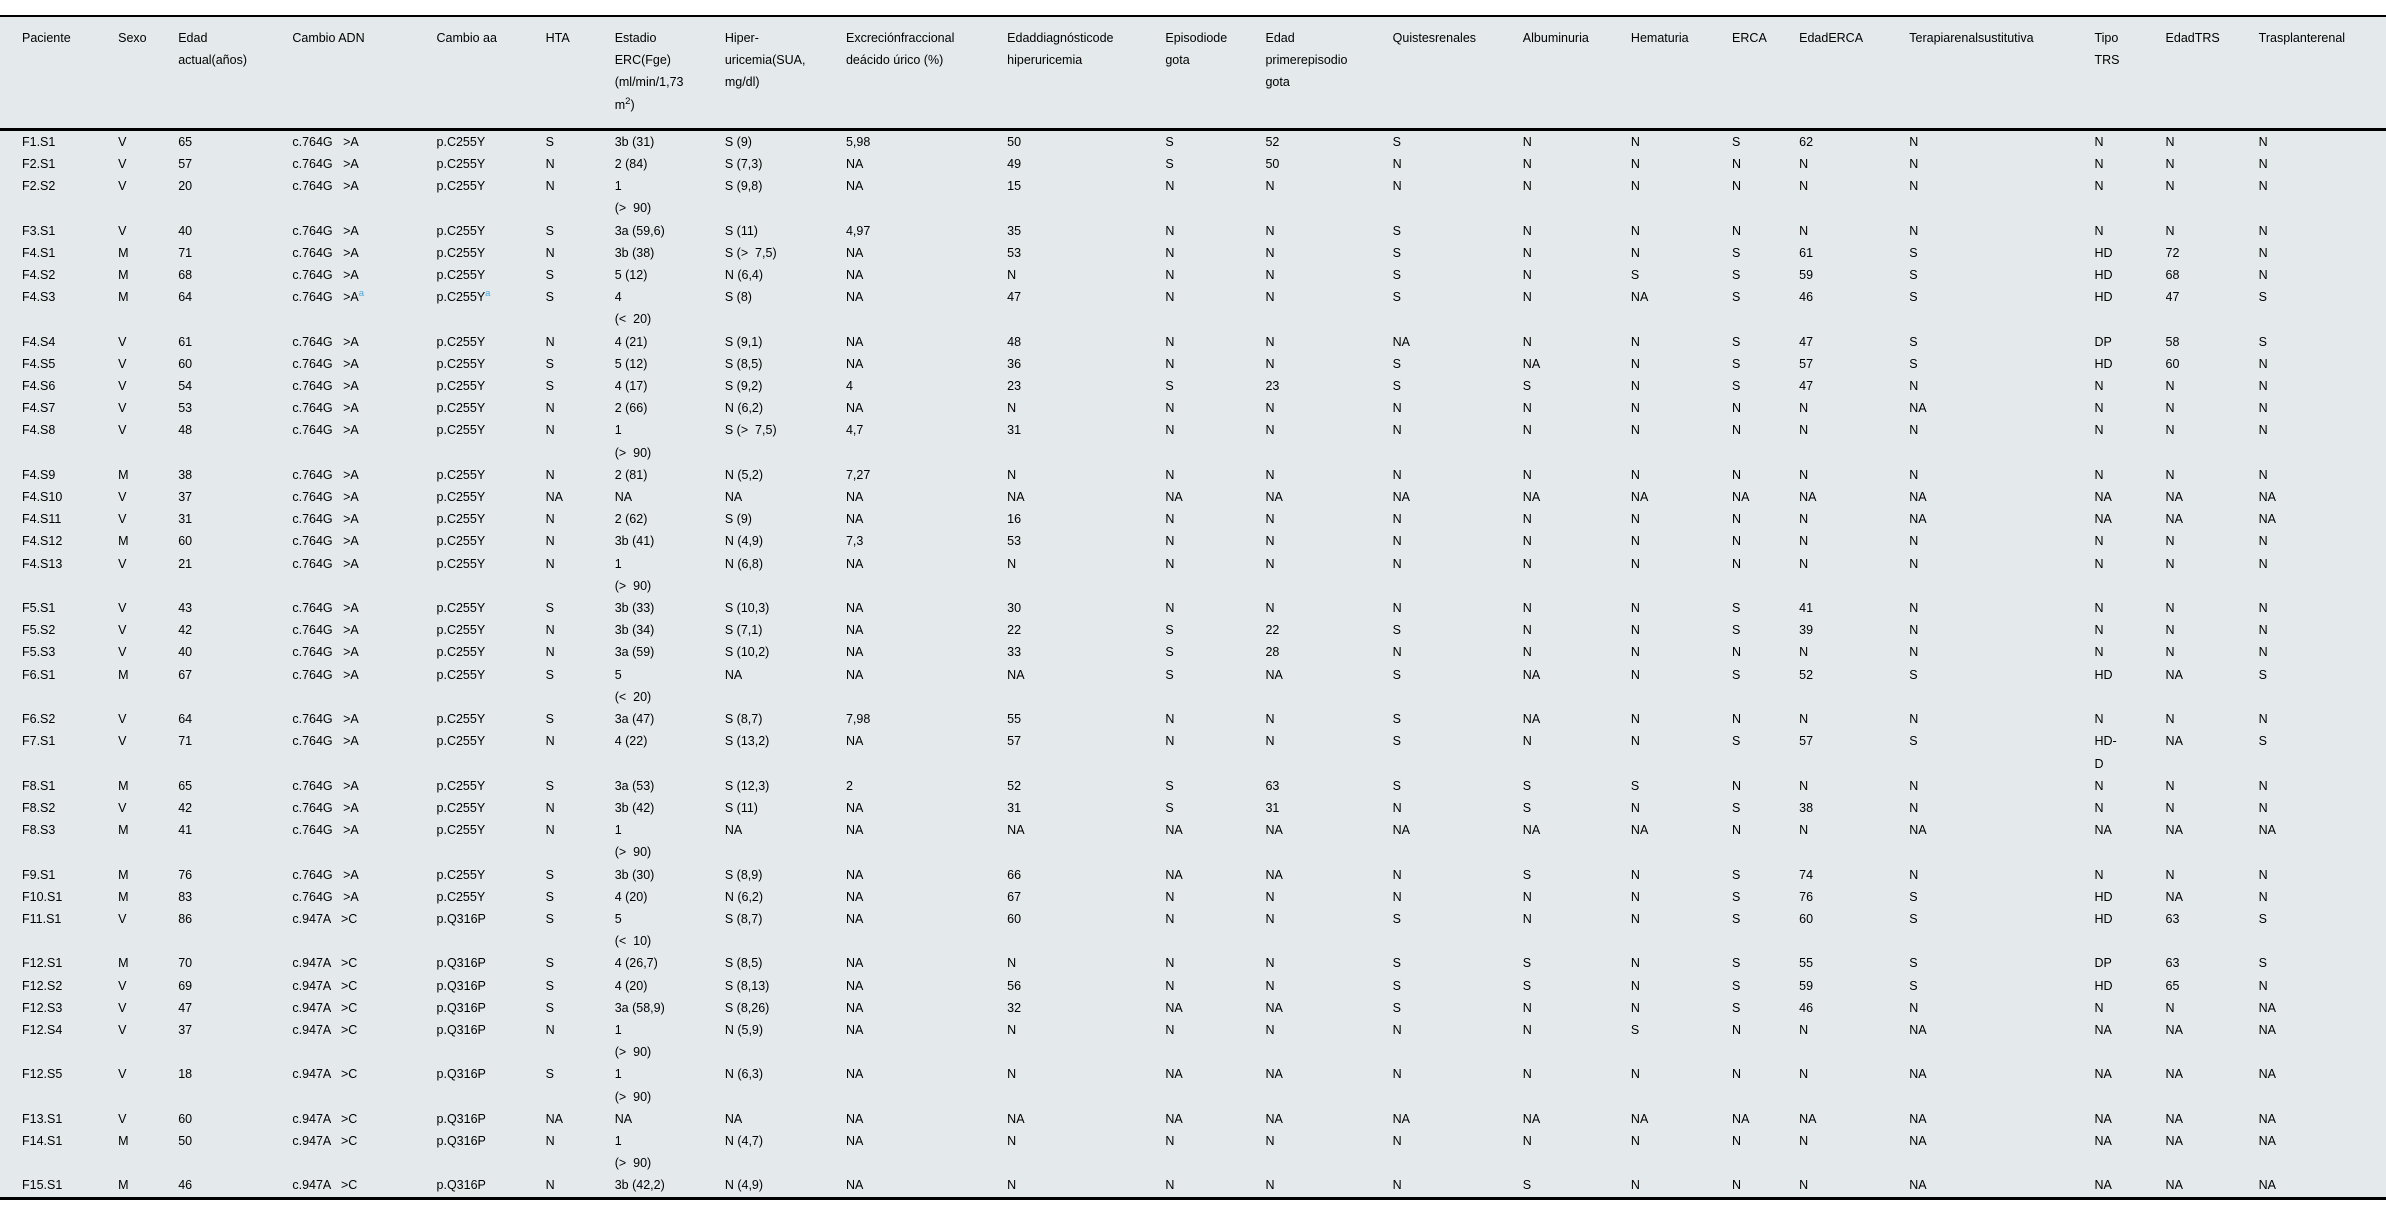 This screenshot has width=2386, height=1215. Describe the element at coordinates (39, 741) in the screenshot. I see `table-cell: F7.S1` at that location.